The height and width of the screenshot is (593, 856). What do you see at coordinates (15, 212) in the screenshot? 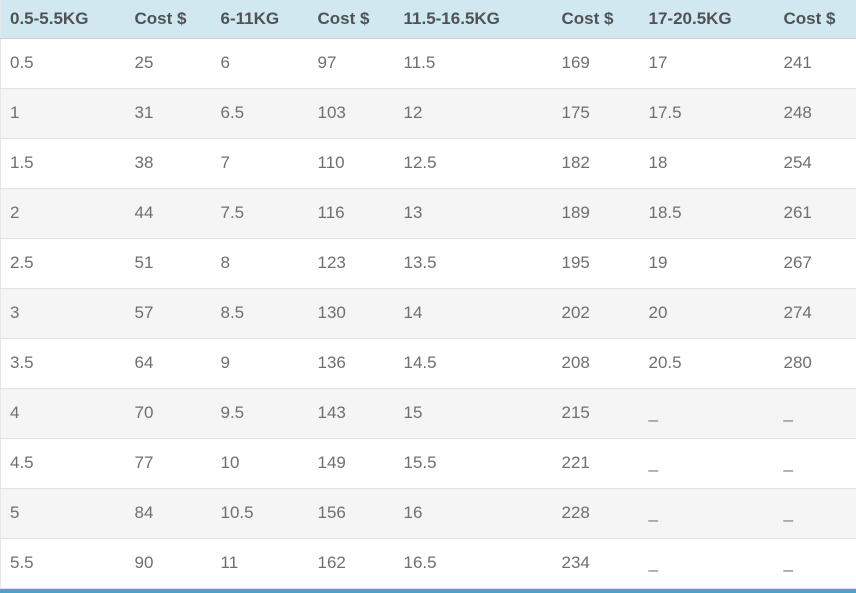
I see `table-cell: 2` at bounding box center [15, 212].